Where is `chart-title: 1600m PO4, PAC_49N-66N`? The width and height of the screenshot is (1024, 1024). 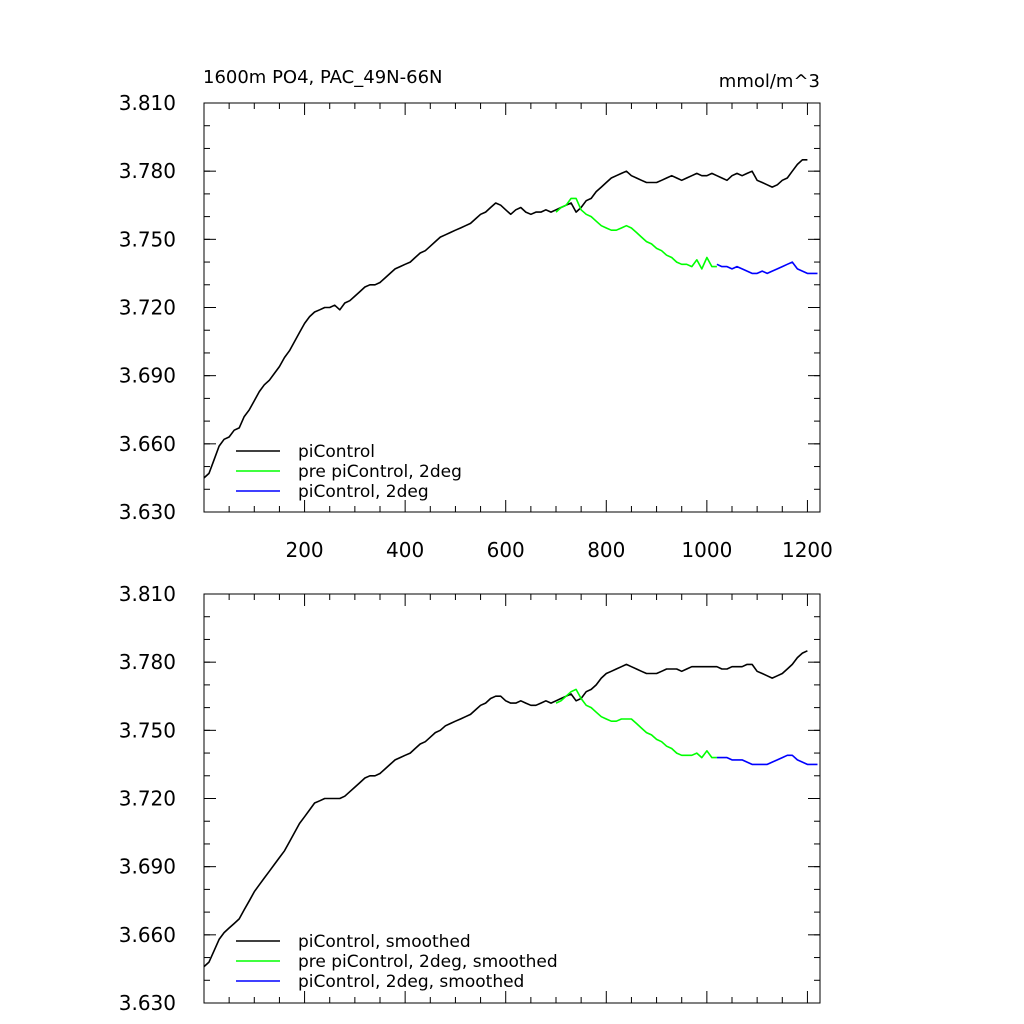
chart-title: 1600m PO4, PAC_49N-66N is located at coordinates (322, 77).